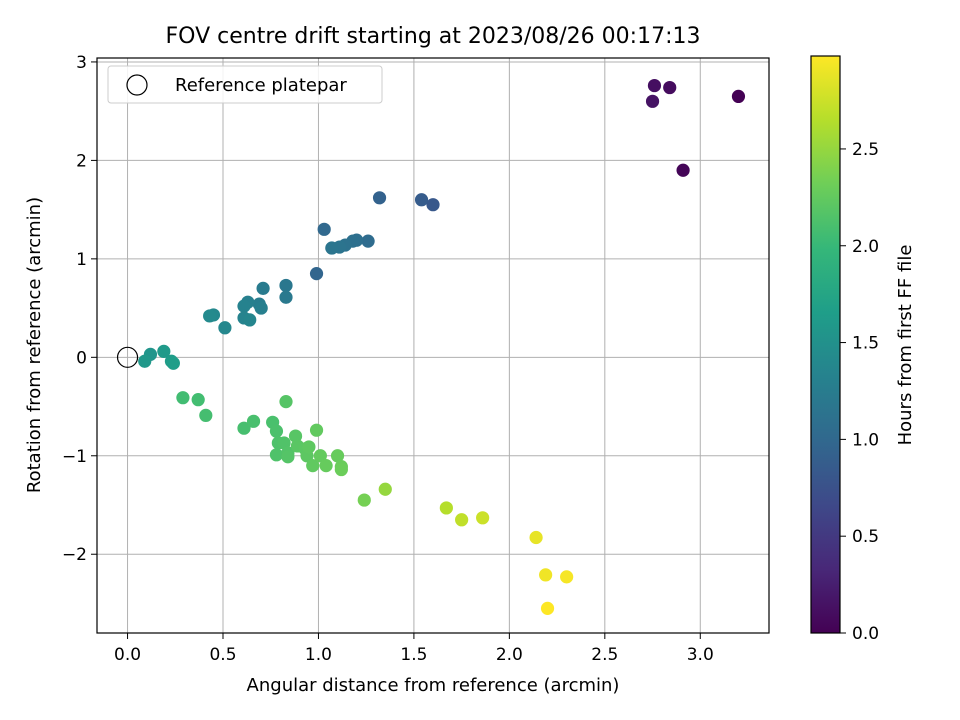  What do you see at coordinates (261, 85) in the screenshot?
I see `legend-label: Reference platepar` at bounding box center [261, 85].